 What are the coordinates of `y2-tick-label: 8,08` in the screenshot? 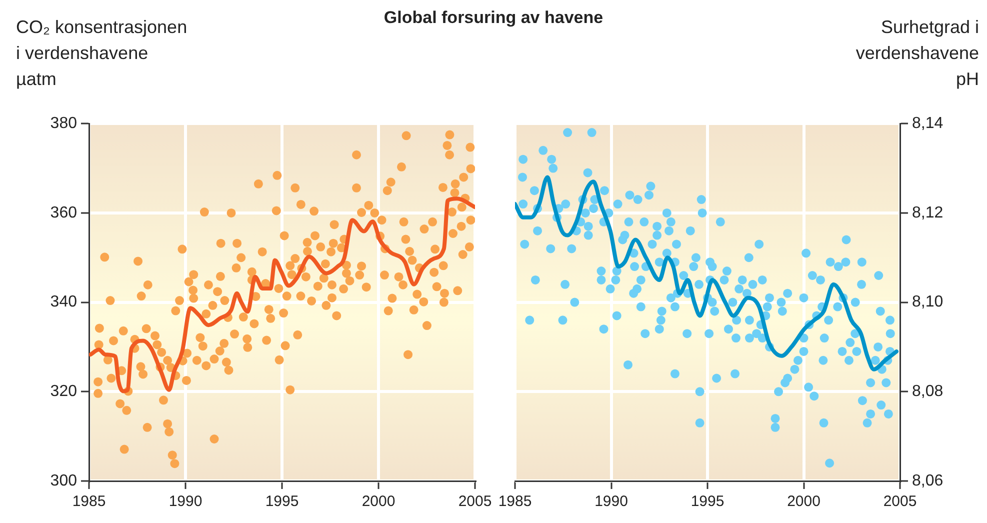 It's located at (928, 391).